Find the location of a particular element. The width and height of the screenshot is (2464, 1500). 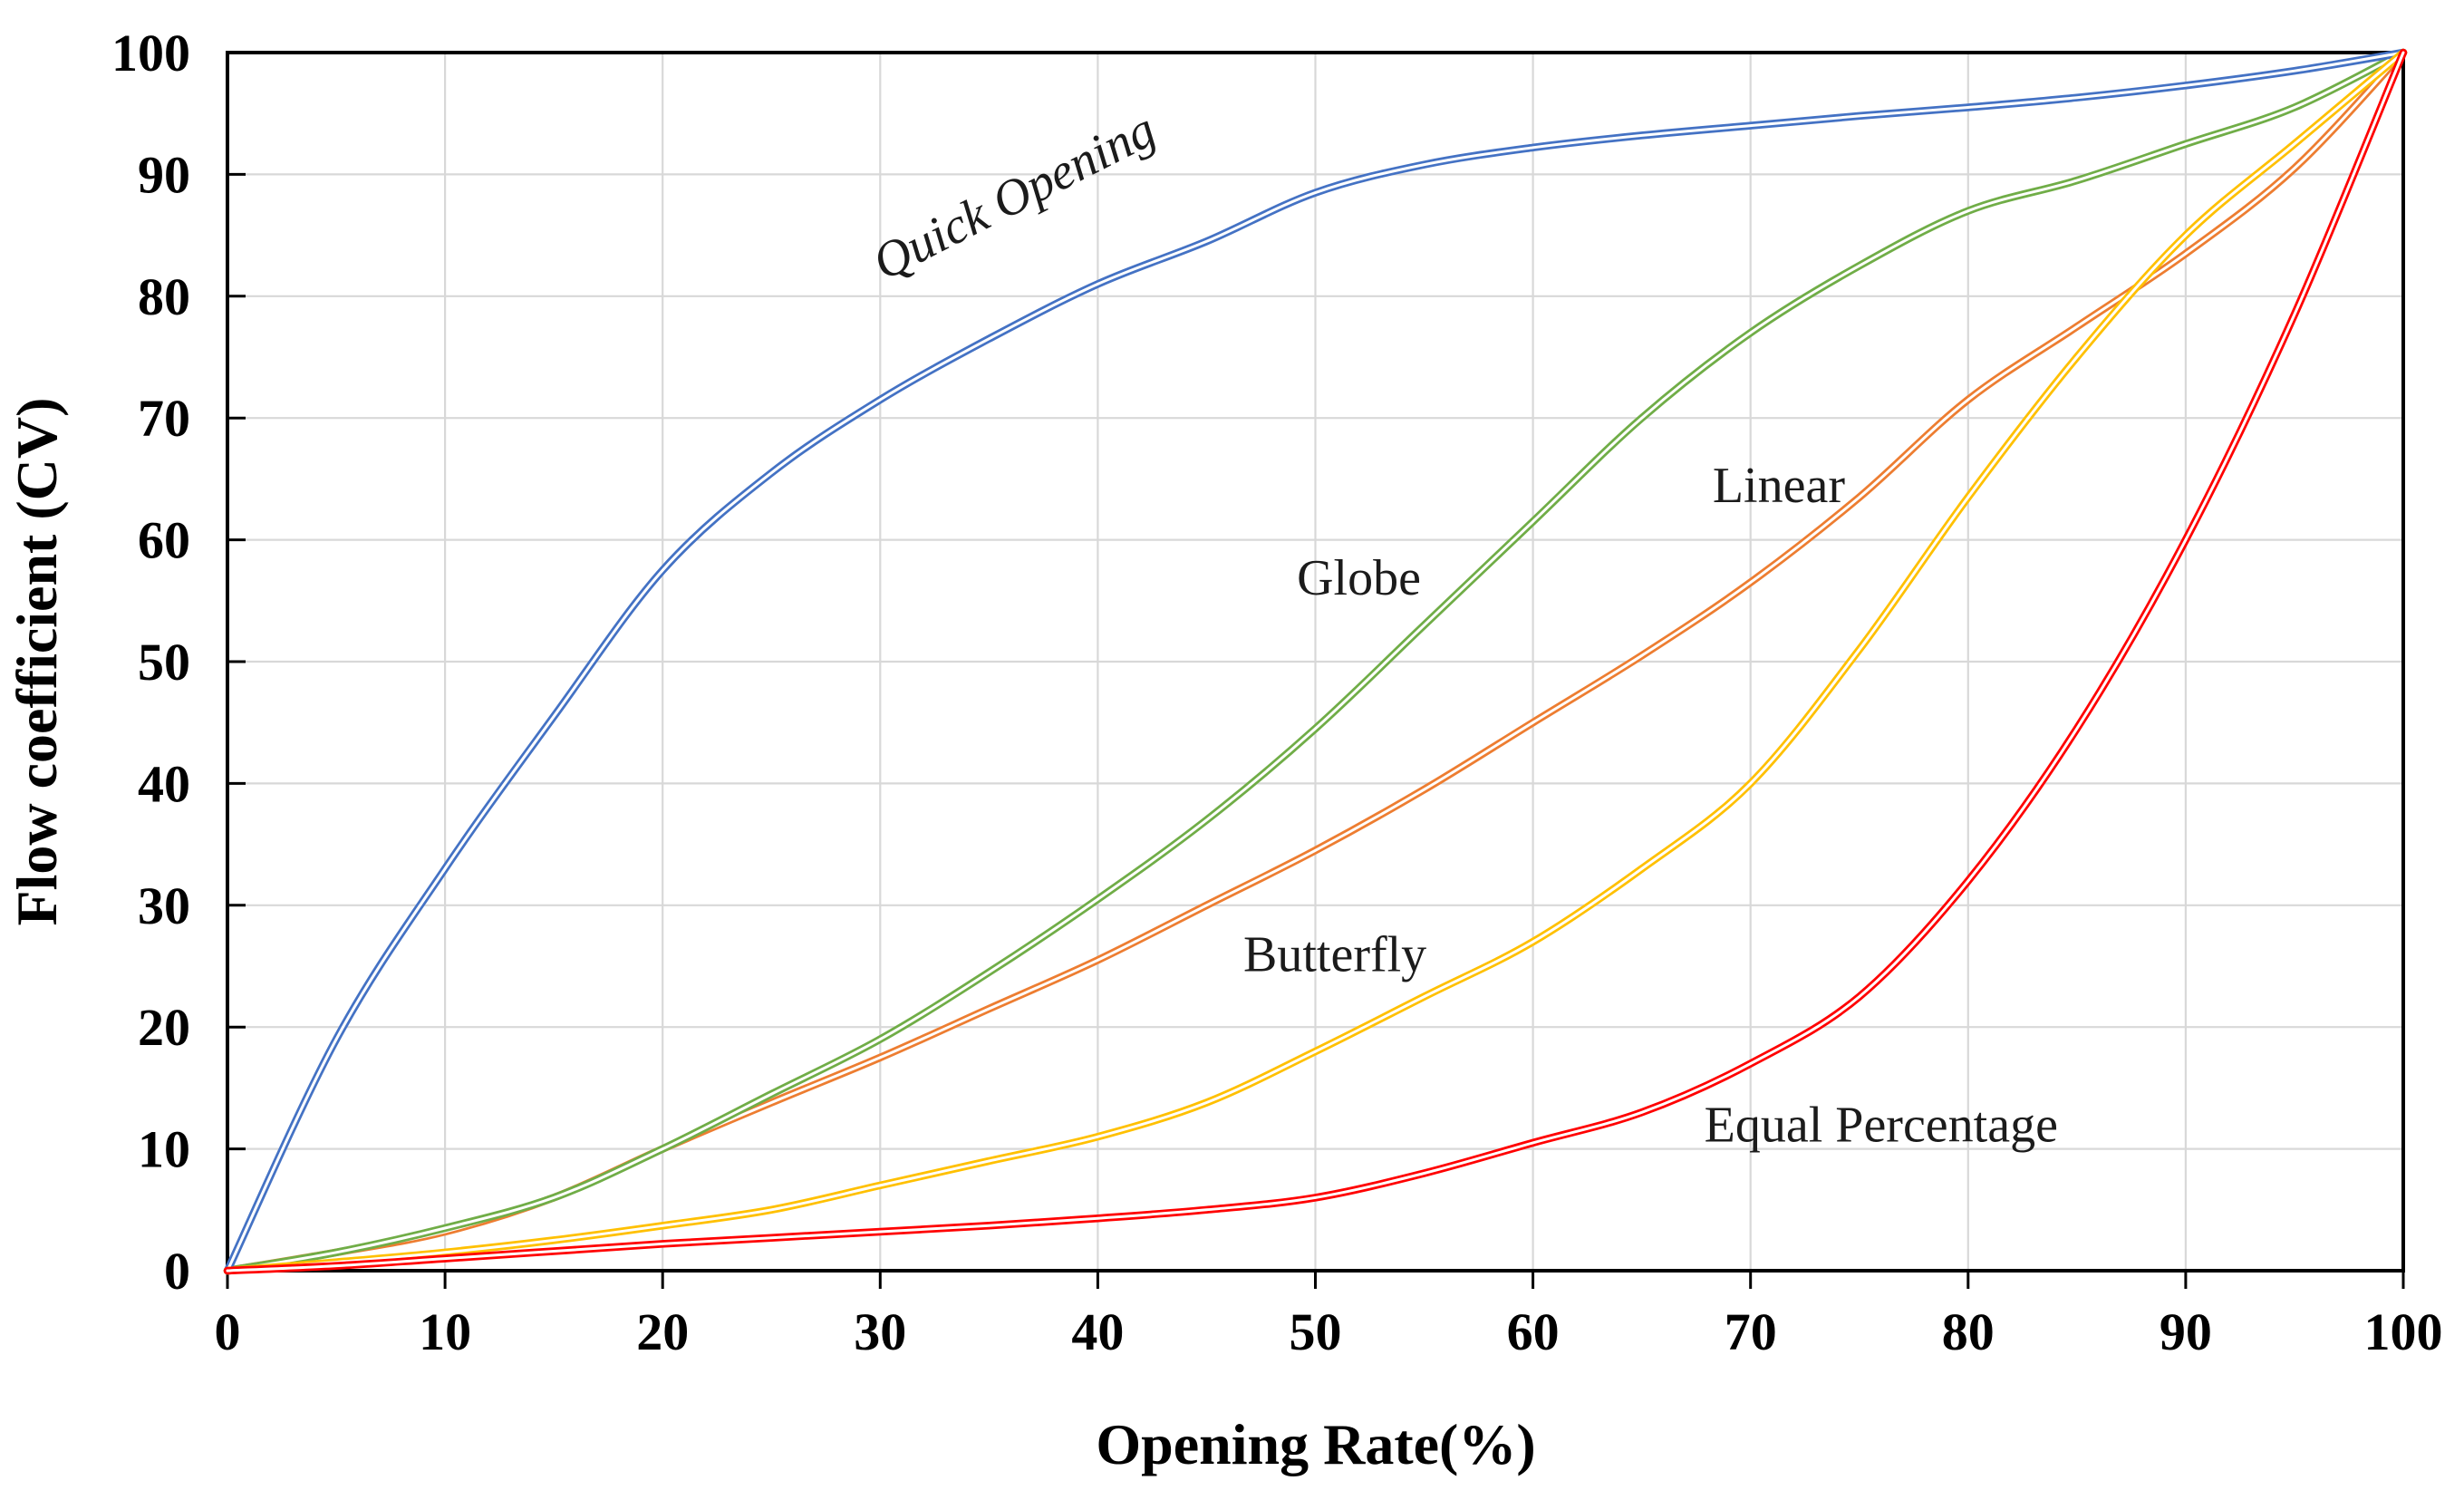

y-tick-label: 90 is located at coordinates (164, 174).